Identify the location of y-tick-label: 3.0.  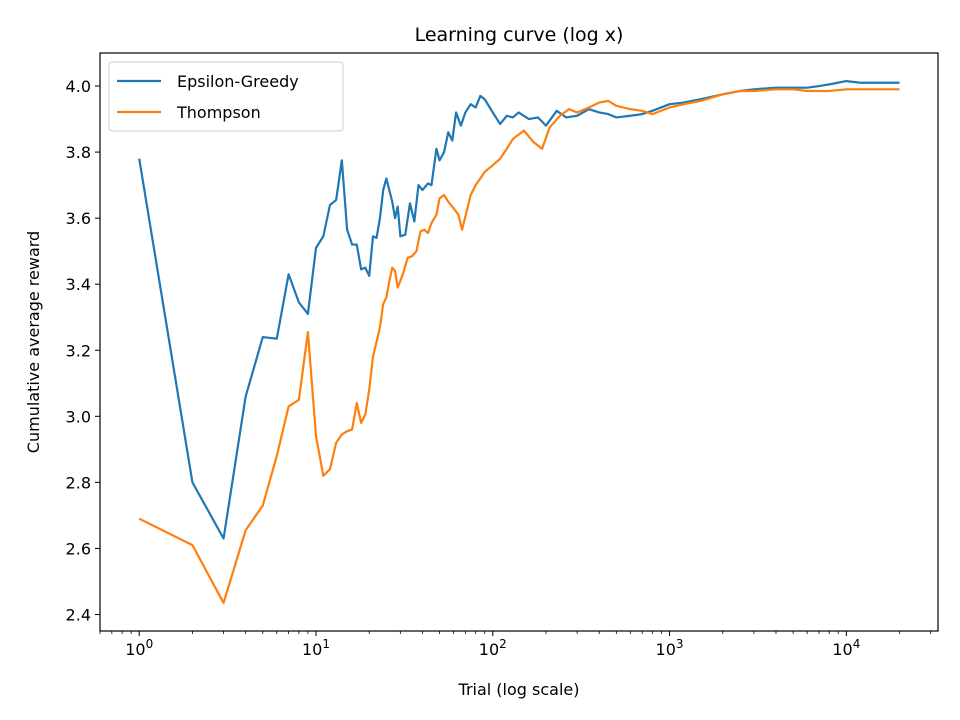
(78, 416).